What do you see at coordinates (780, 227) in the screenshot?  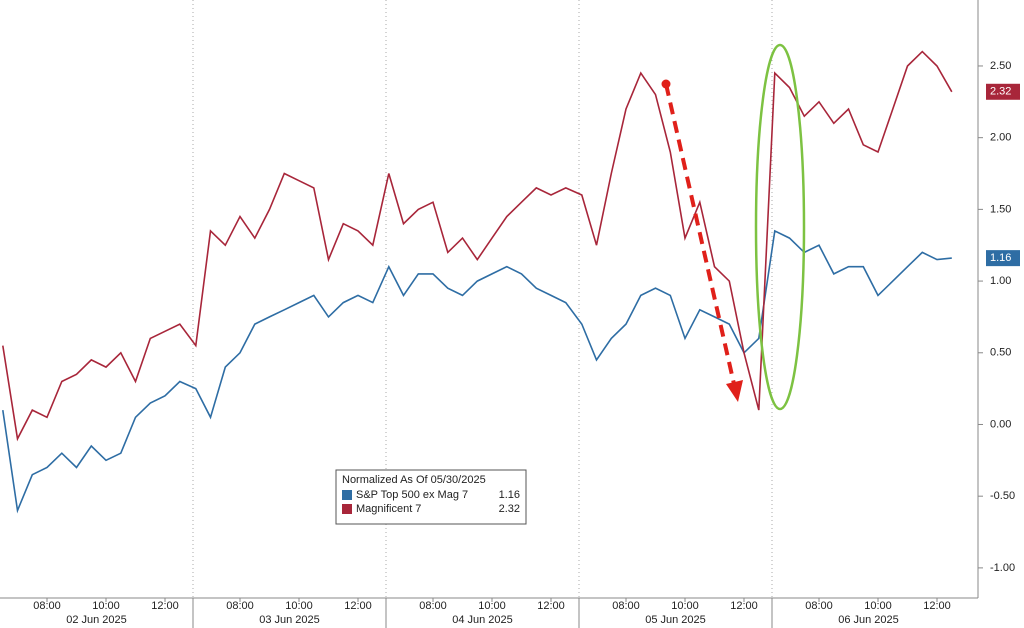 I see `highlight-ellipse` at bounding box center [780, 227].